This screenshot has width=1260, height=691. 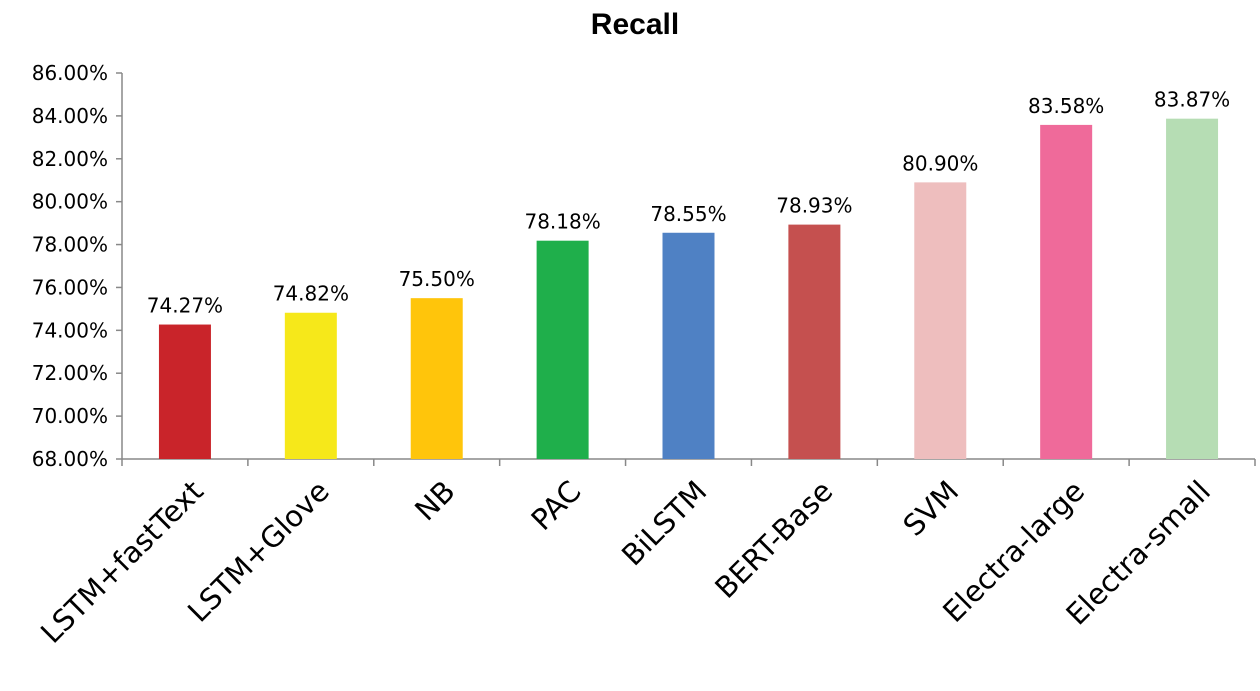 I want to click on x-tick-label: PAC, so click(x=555, y=505).